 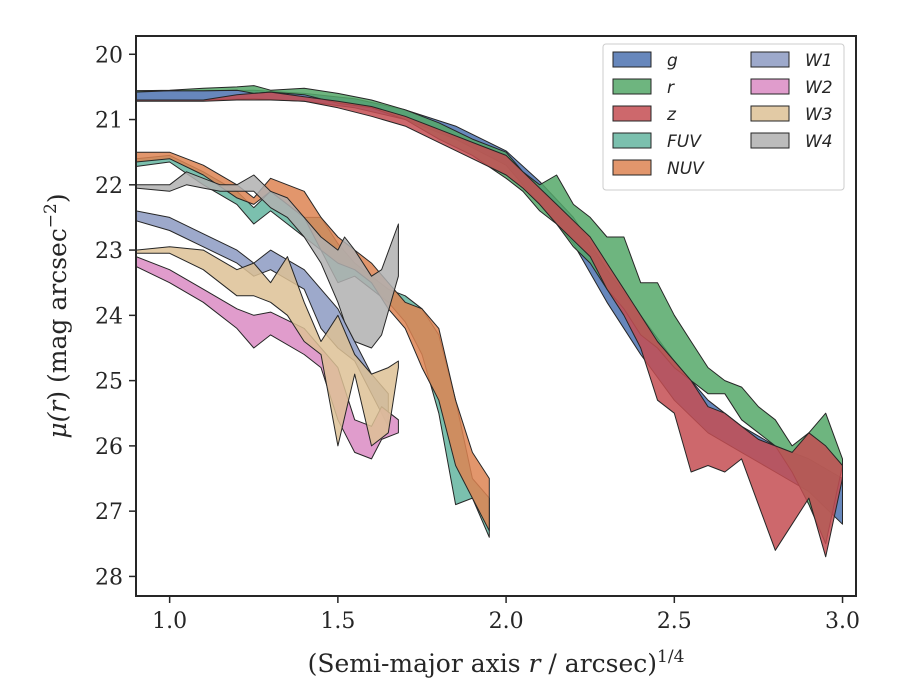 What do you see at coordinates (674, 621) in the screenshot?
I see `x-tick-label: 2.5` at bounding box center [674, 621].